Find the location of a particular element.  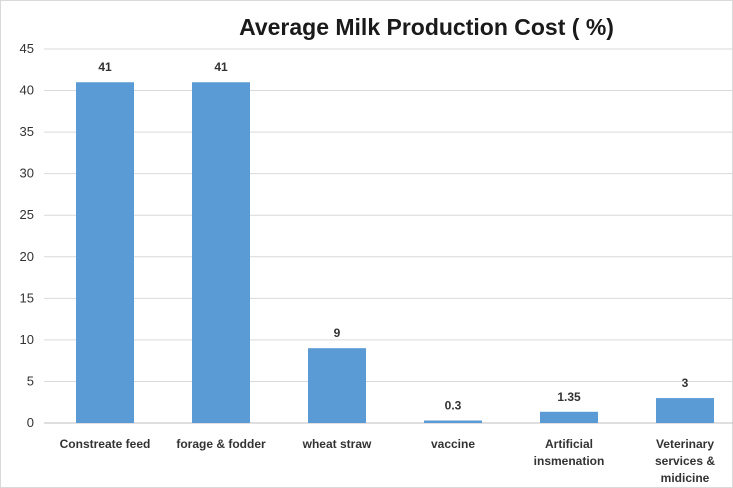

x-tick-label: forage & fodder is located at coordinates (221, 444).